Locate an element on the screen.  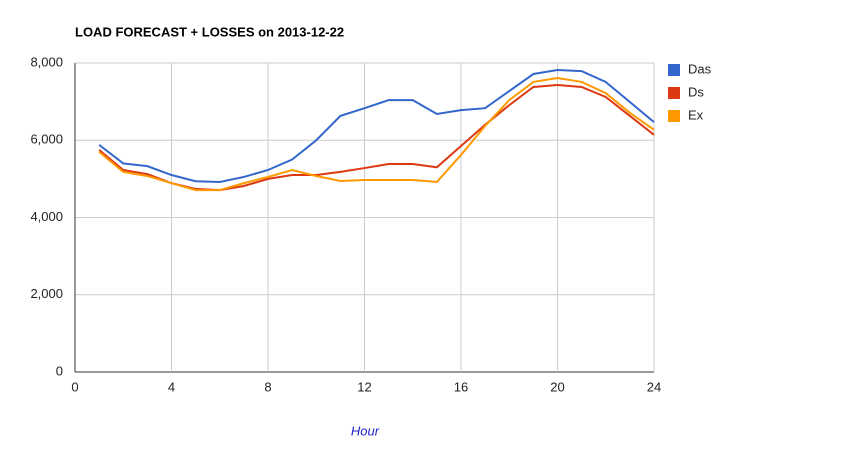
y-tick-label: 6,000 is located at coordinates (46, 139).